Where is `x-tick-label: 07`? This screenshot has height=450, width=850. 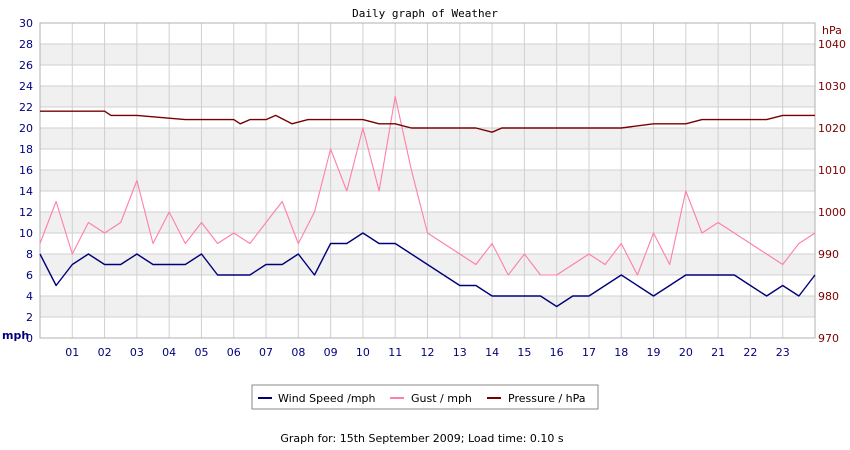
x-tick-label: 07 is located at coordinates (266, 352).